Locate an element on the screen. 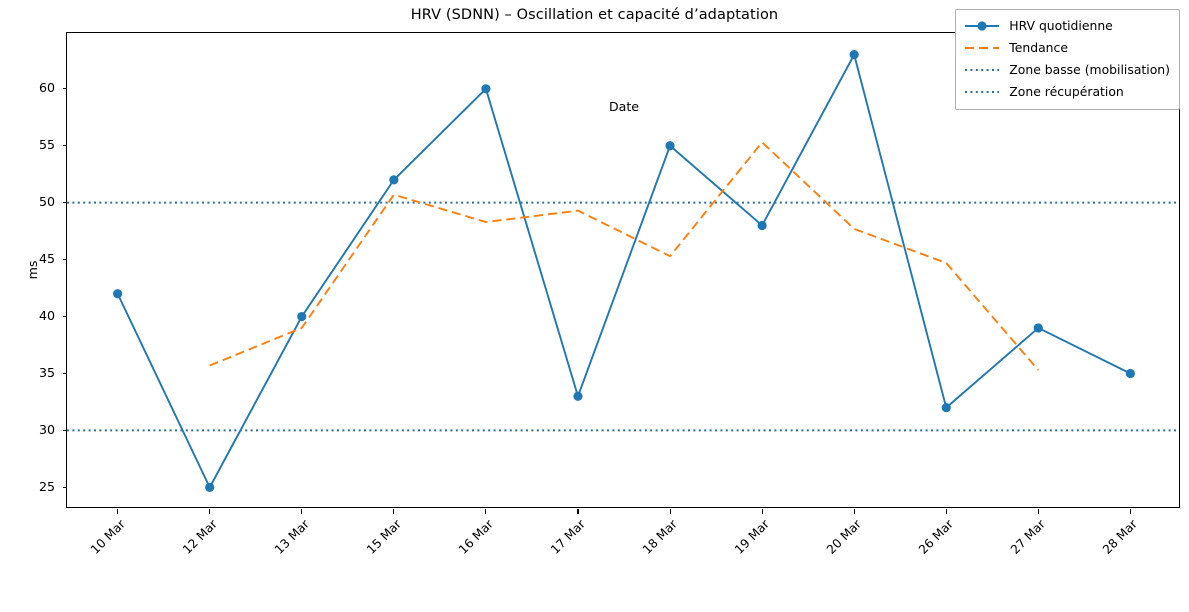 The image size is (1189, 612). x-tick-label: 20 Mar is located at coordinates (844, 537).